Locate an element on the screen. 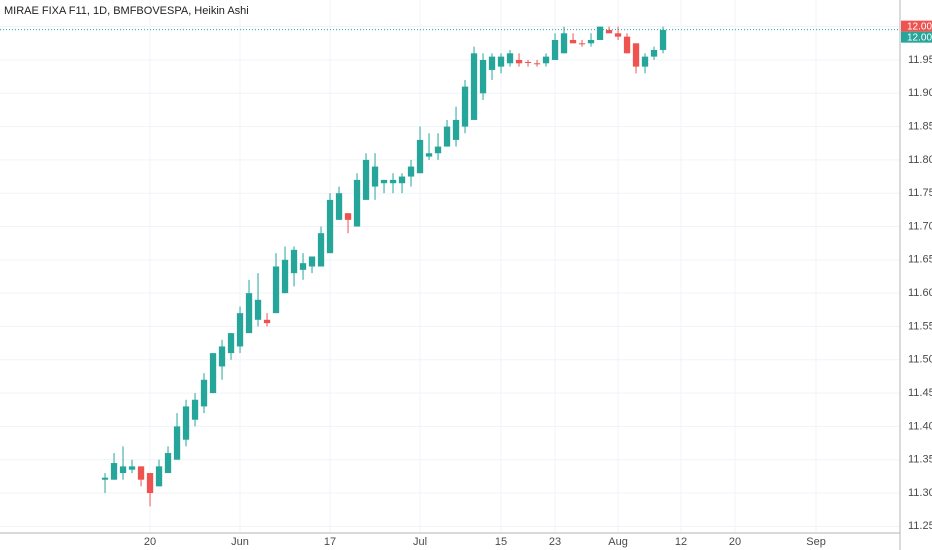 Image resolution: width=932 pixels, height=550 pixels. y-tick-label: 11.35 is located at coordinates (920, 460).